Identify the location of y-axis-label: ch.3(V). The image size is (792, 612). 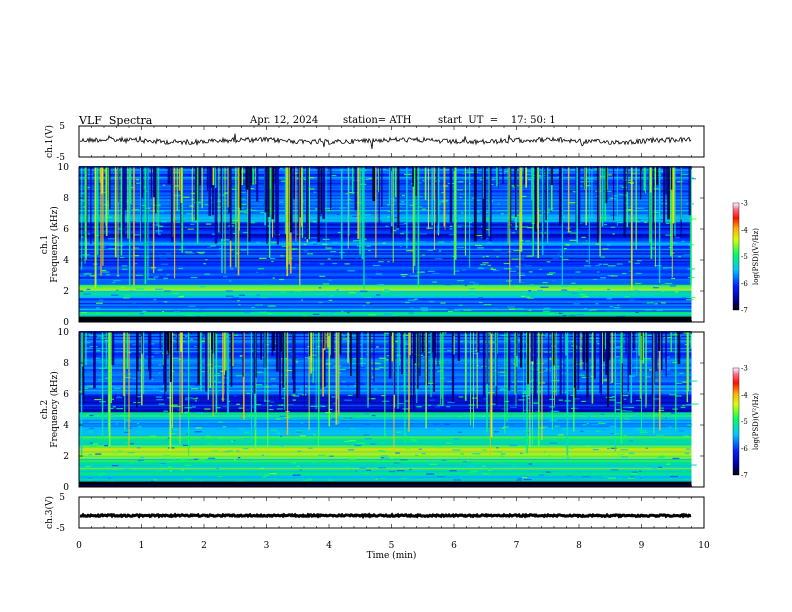
(49, 512).